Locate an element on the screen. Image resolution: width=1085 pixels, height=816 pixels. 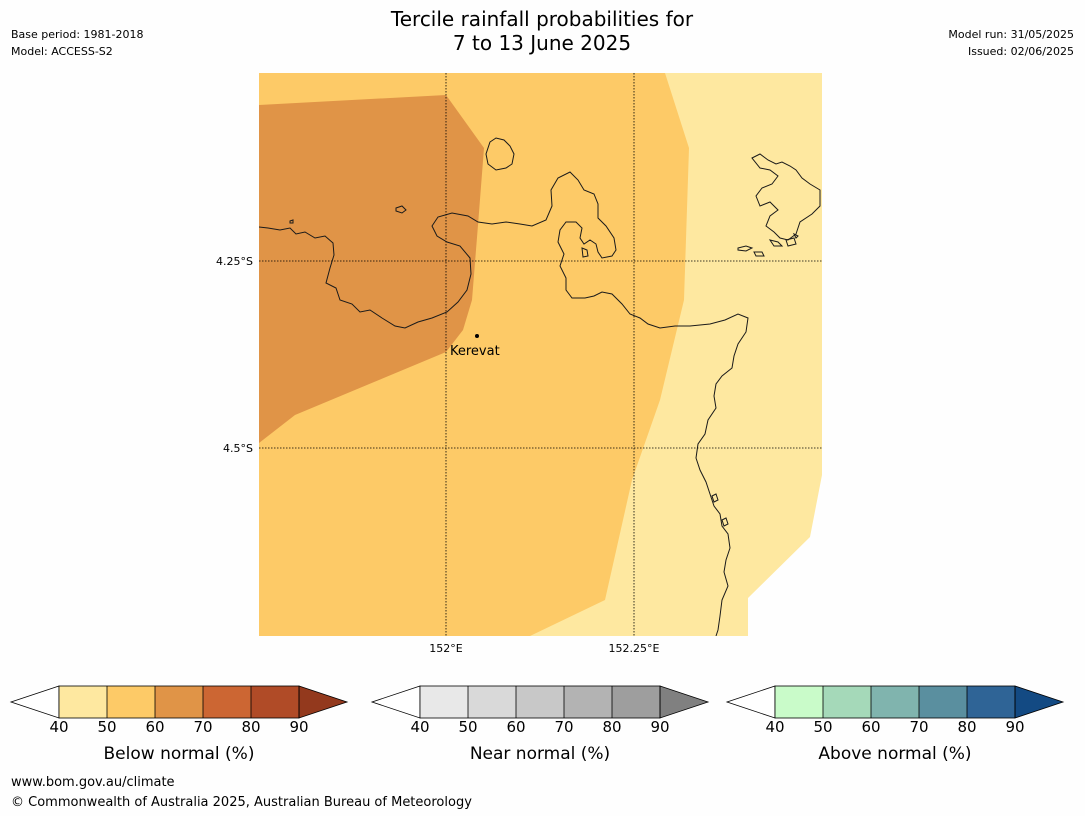
colorbar-below-tick: 40 is located at coordinates (59, 727).